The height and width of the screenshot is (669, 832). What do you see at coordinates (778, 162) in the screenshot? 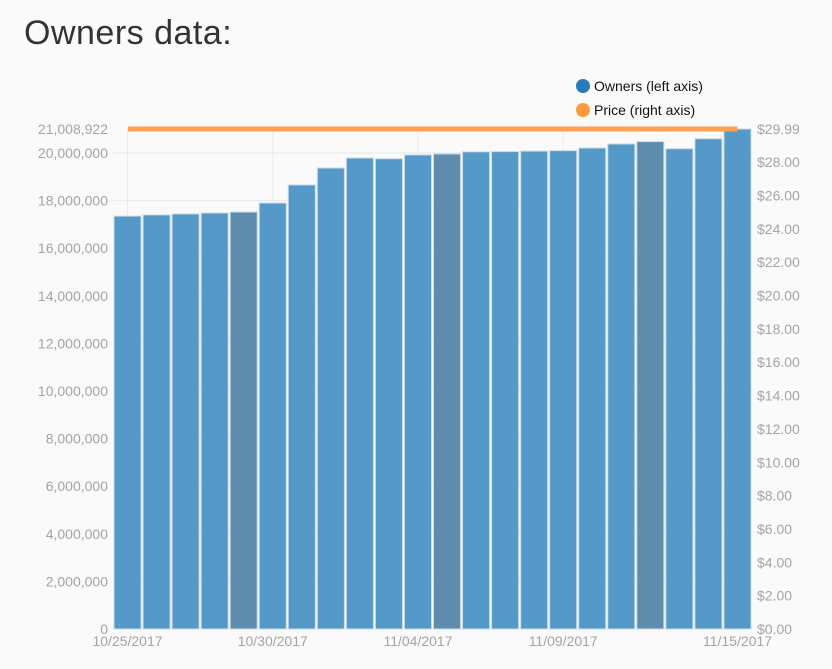
I see `right-axis-tick-label: $28.00` at bounding box center [778, 162].